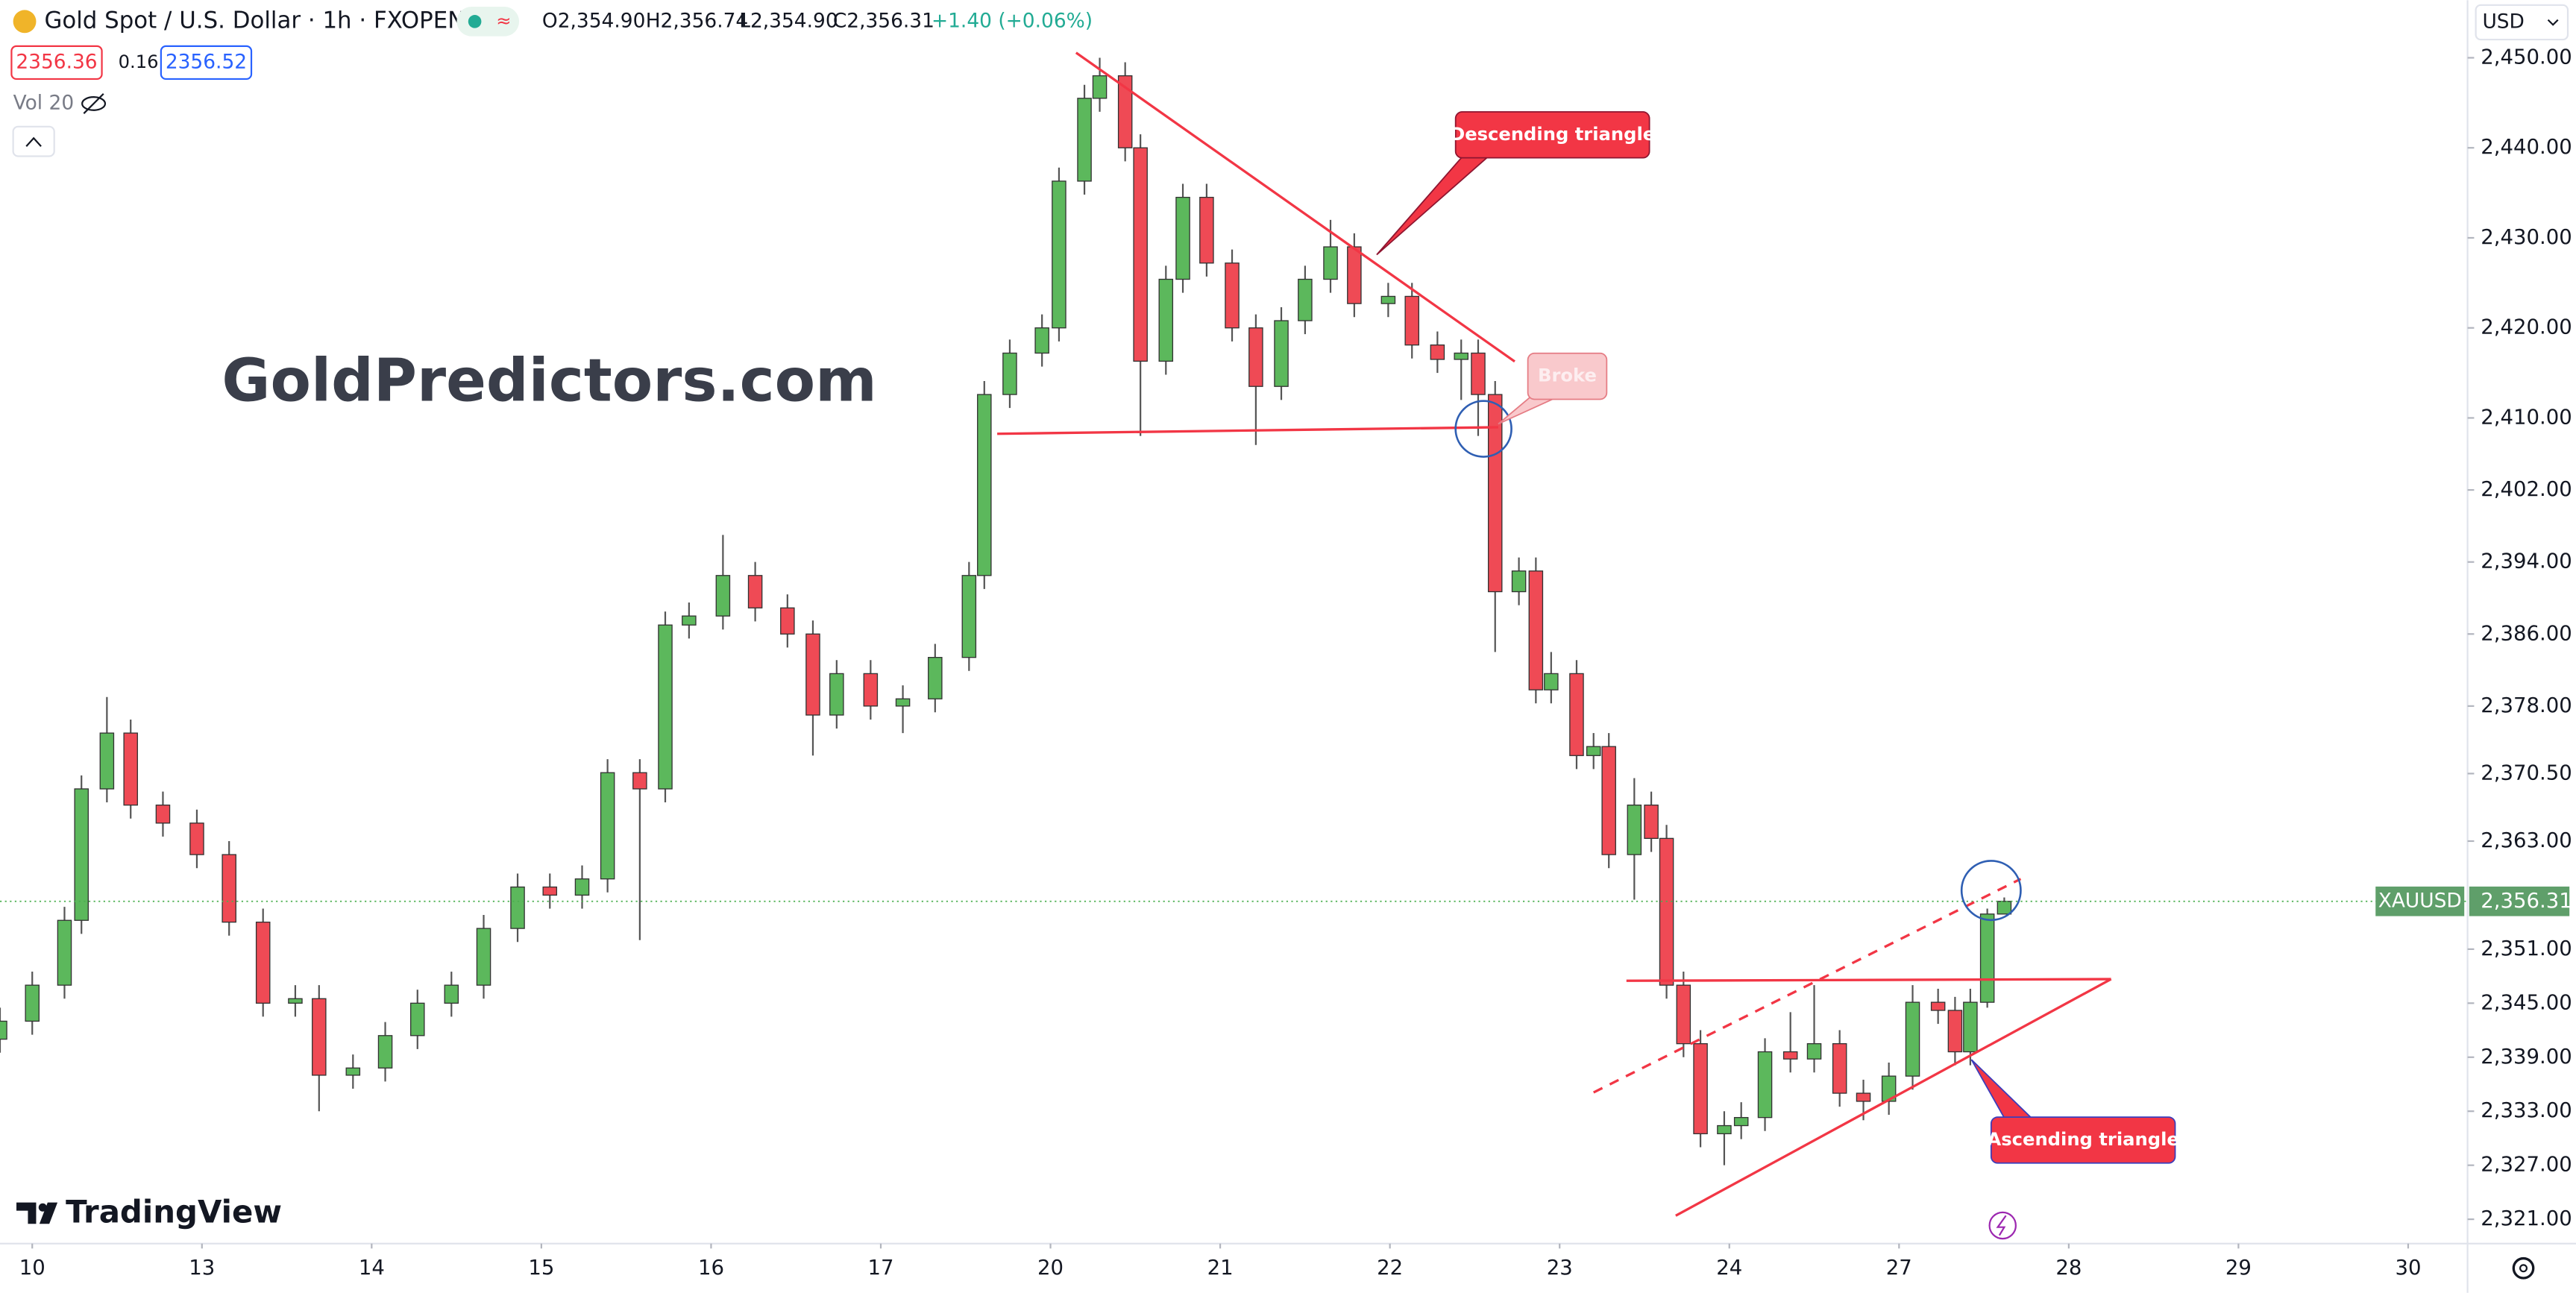 The image size is (2576, 1293). I want to click on x-tick-label: 29, so click(2239, 1268).